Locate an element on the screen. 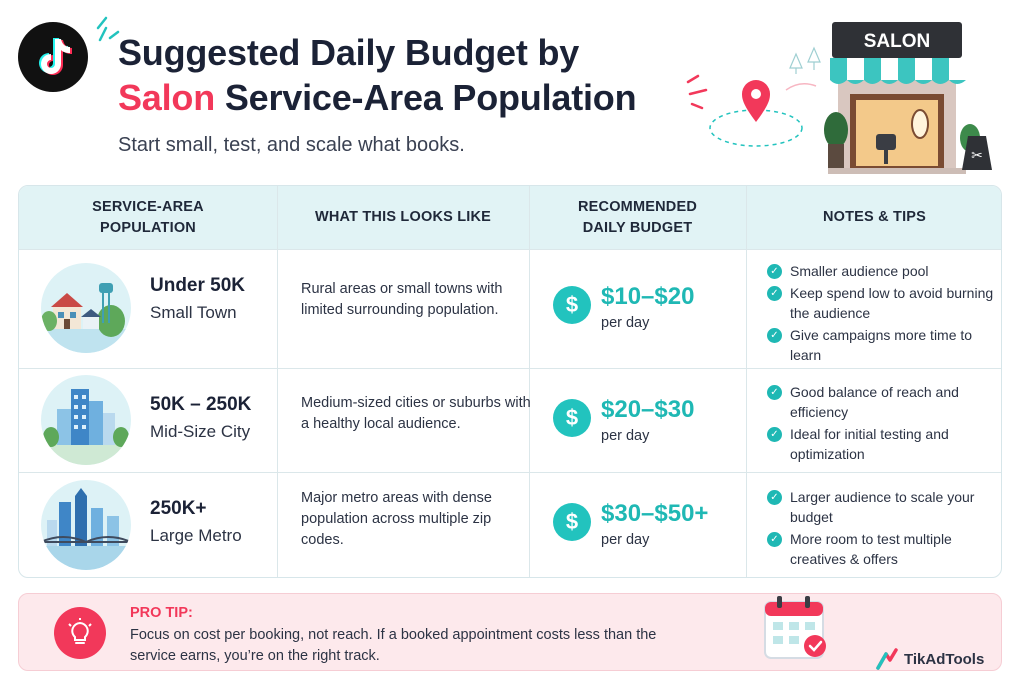 The image size is (1024, 682). tip-text: Give campaigns more time to learn is located at coordinates (881, 345).